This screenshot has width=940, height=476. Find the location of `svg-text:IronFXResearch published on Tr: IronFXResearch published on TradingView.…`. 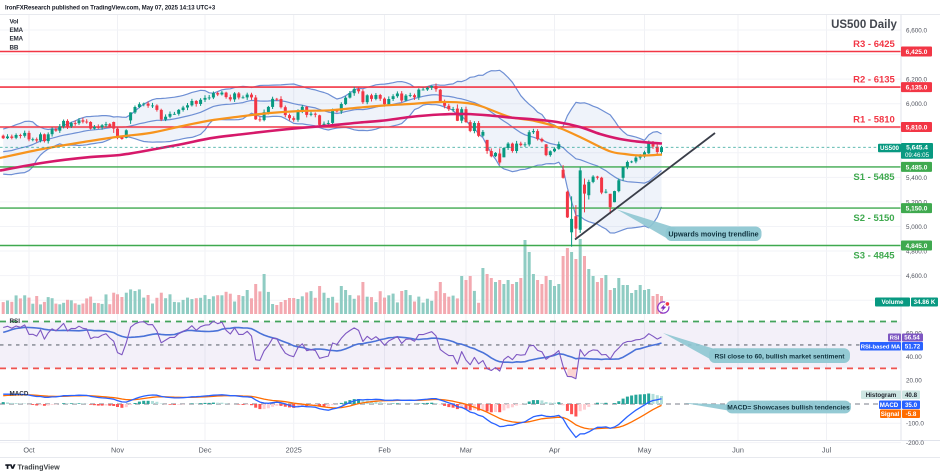

svg-text:IronFXResearch published on Tr: IronFXResearch published on TradingView.… is located at coordinates (110, 8).